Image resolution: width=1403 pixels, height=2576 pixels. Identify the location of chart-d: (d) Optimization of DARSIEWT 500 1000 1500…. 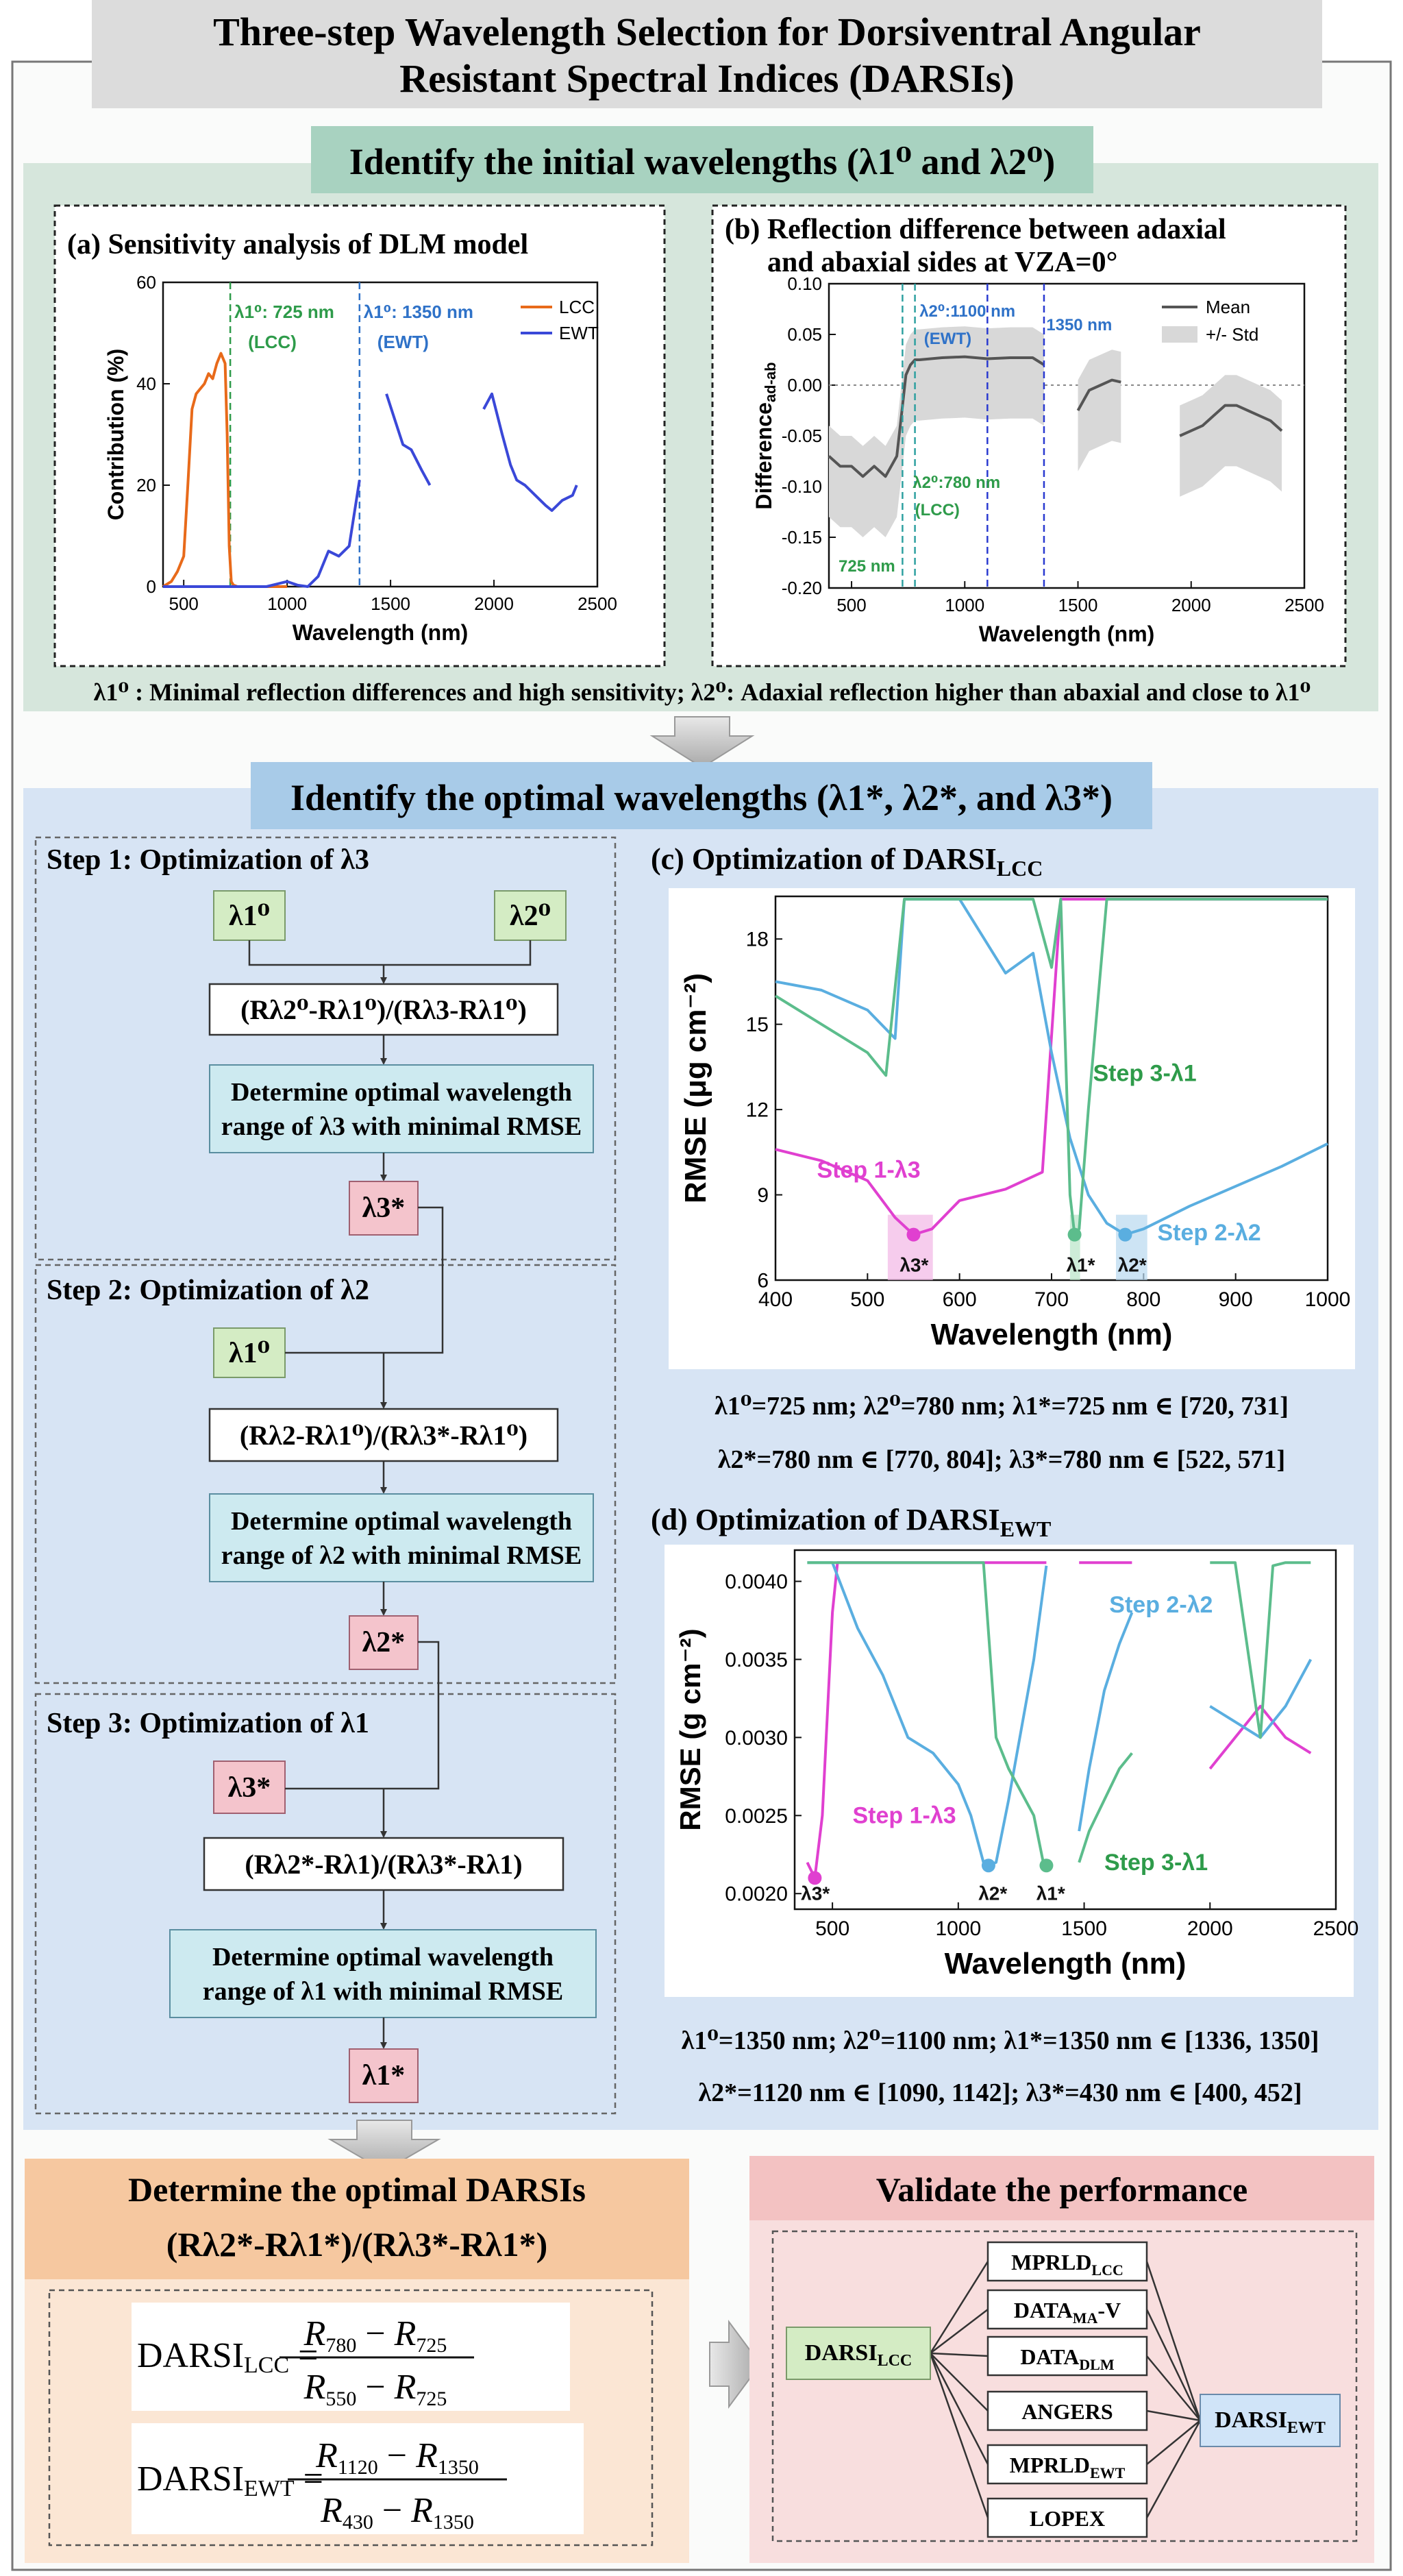
(1005, 1750).